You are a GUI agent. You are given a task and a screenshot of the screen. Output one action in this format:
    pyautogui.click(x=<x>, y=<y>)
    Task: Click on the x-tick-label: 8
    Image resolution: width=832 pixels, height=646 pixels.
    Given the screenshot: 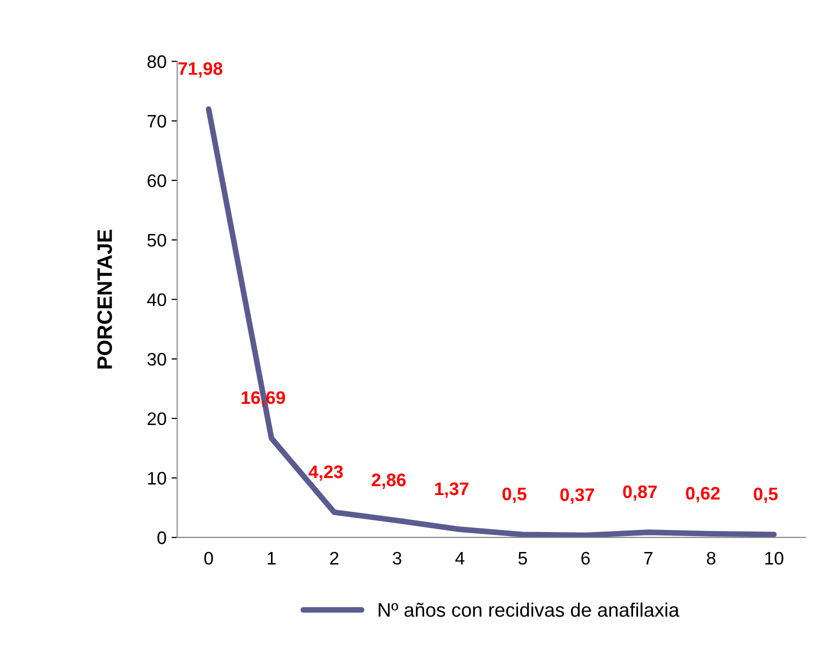 What is the action you would take?
    pyautogui.click(x=711, y=558)
    